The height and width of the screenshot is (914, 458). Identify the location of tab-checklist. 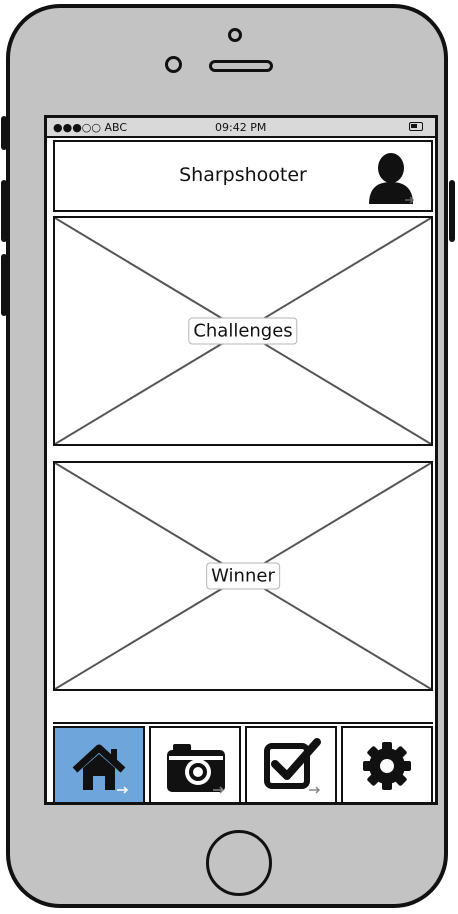
(291, 764).